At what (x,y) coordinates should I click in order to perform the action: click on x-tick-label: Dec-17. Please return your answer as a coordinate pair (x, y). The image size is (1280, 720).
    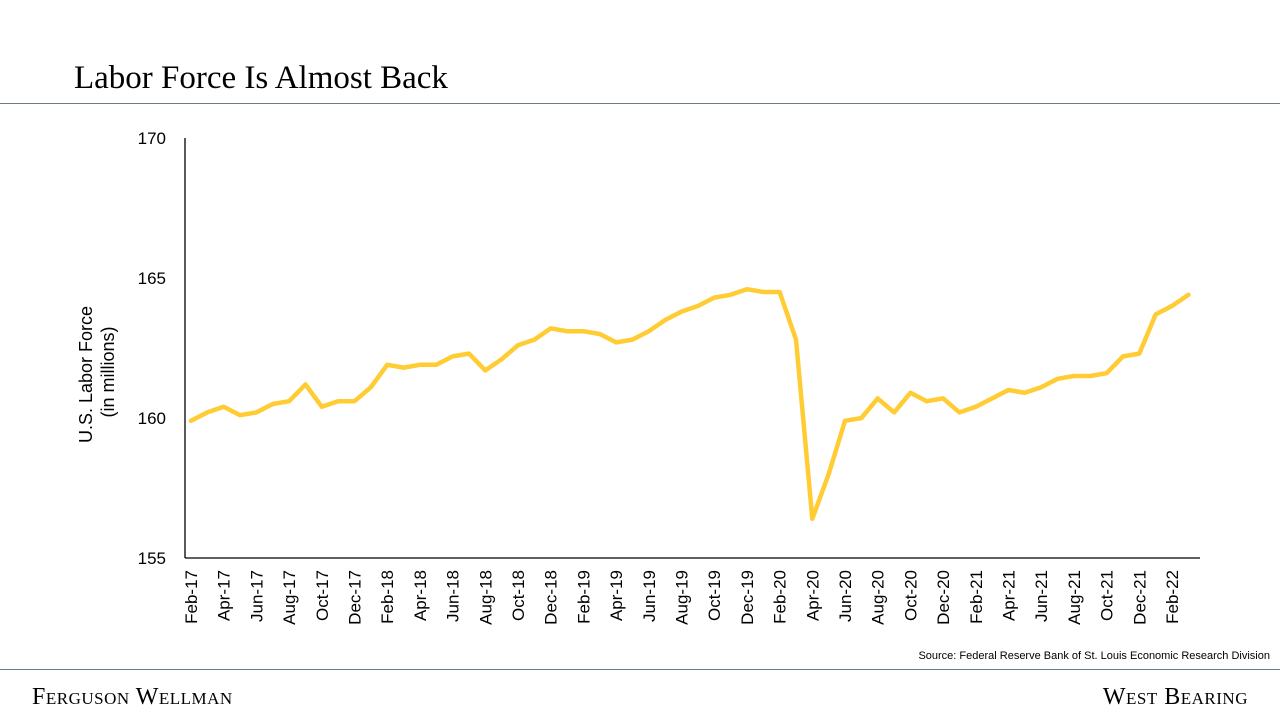
    Looking at the image, I should click on (355, 597).